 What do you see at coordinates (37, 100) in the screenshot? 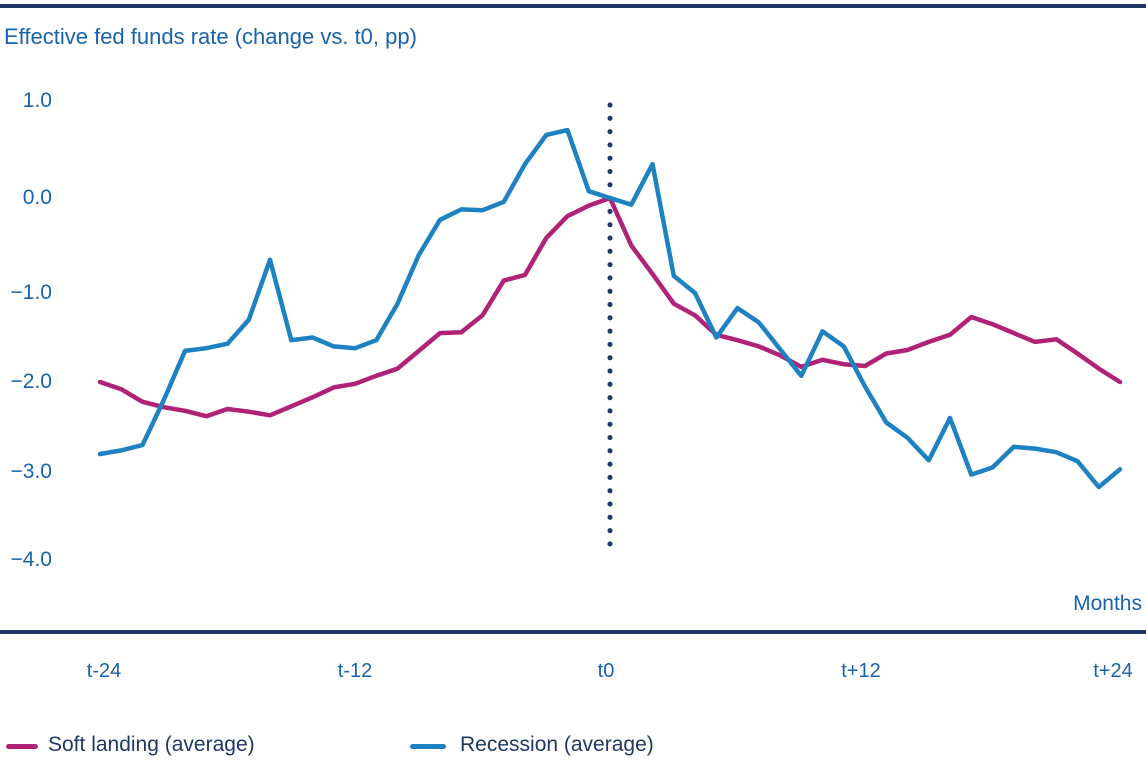
I see `y-tick-label: 1.0` at bounding box center [37, 100].